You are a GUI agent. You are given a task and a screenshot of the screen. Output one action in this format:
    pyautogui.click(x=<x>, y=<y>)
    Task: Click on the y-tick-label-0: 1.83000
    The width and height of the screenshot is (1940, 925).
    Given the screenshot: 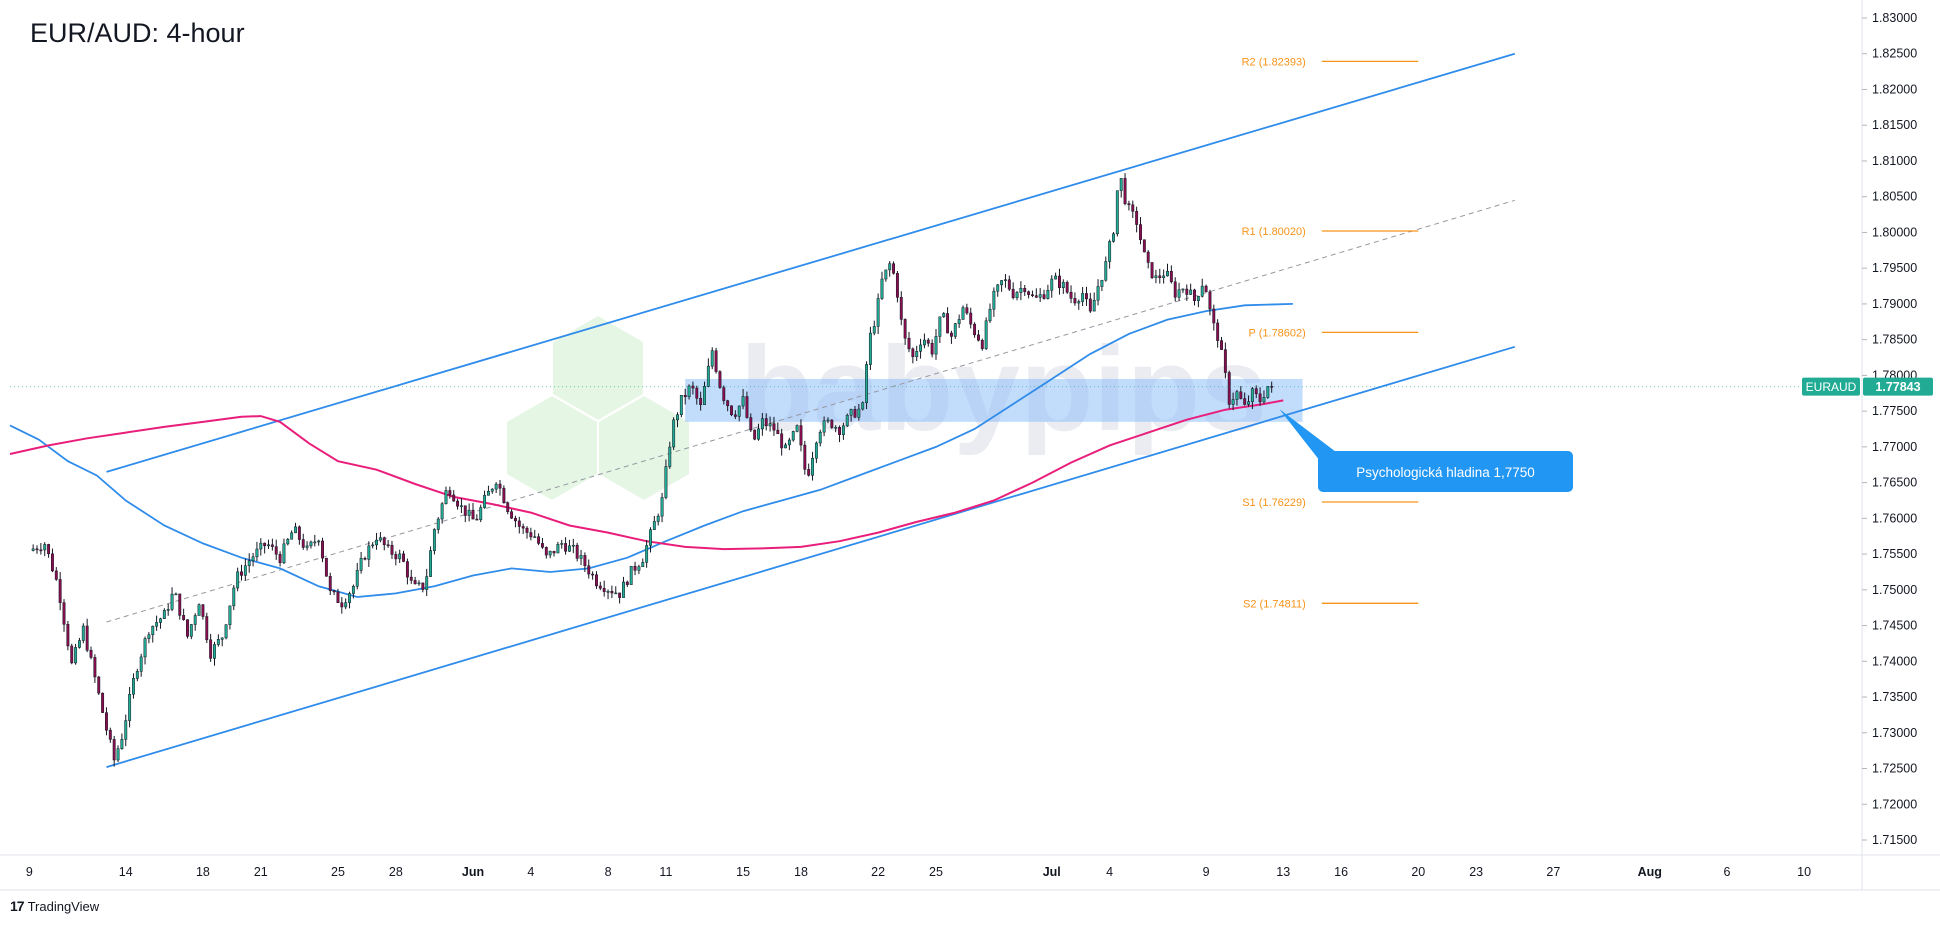 What is the action you would take?
    pyautogui.click(x=1894, y=18)
    